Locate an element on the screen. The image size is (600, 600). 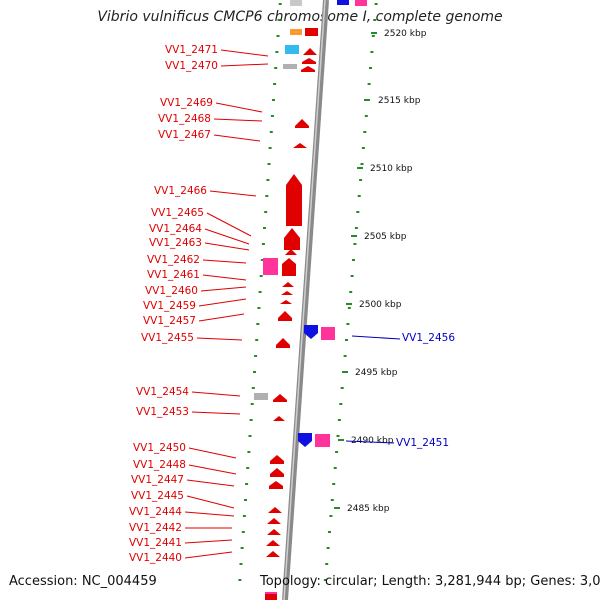
genome-backbone is located at coordinates (305, 300).